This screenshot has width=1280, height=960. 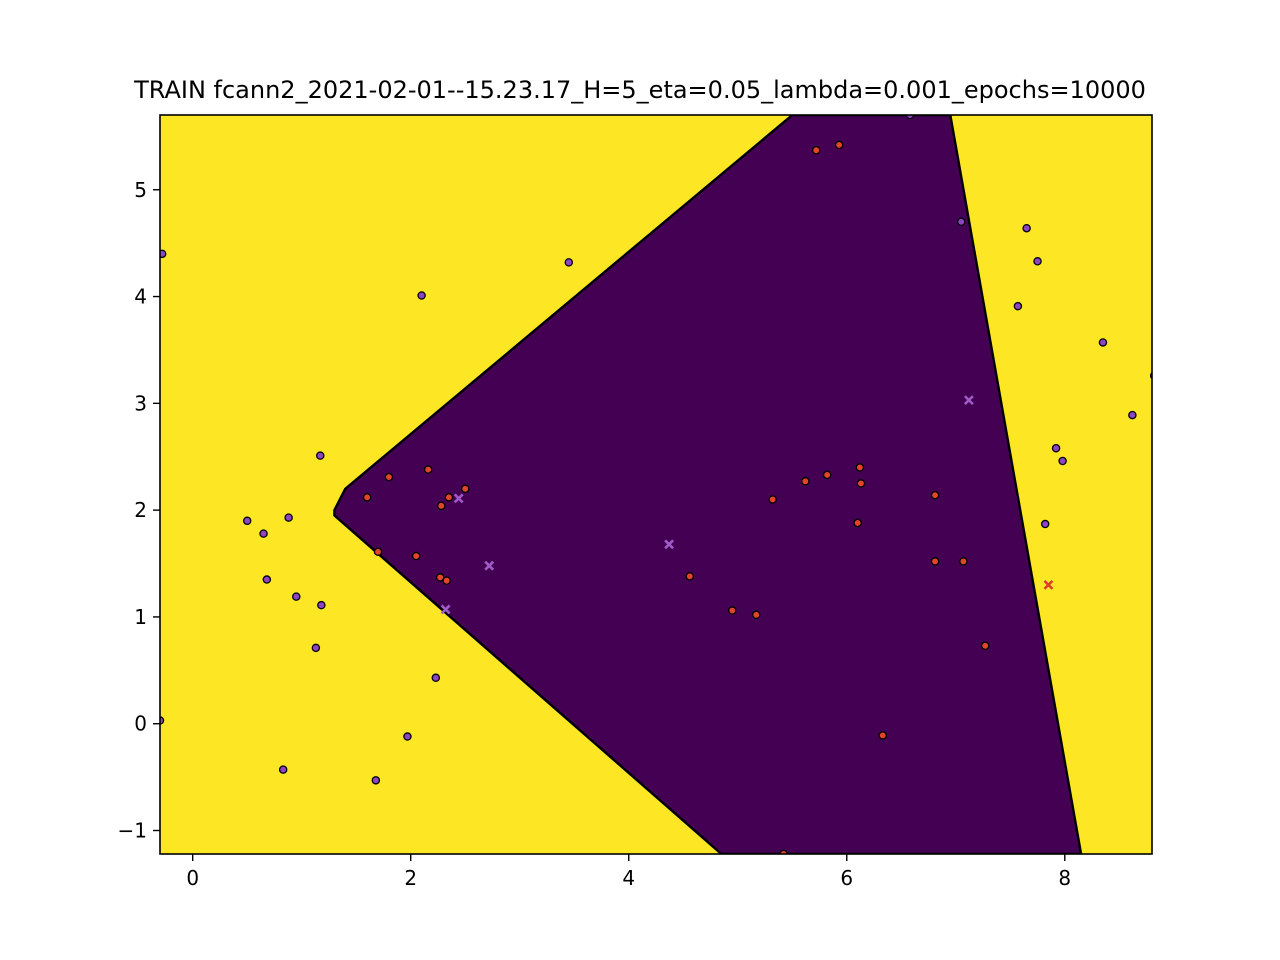 I want to click on x-tick-label: 8, so click(x=1064, y=878).